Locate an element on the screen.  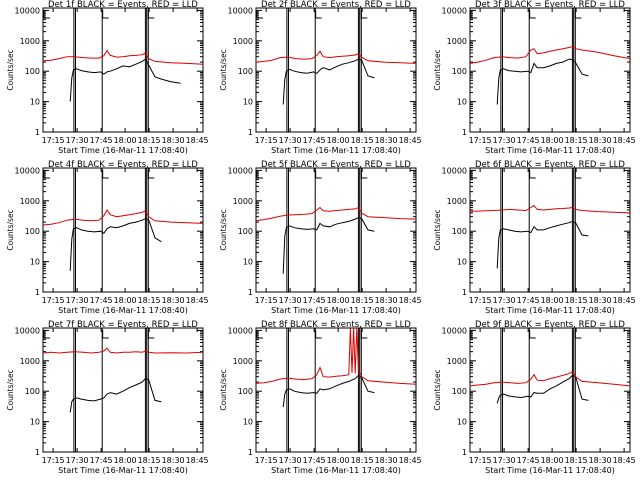
panel-title: Det 6f BLACK = Events, RED = LLD is located at coordinates (550, 165).